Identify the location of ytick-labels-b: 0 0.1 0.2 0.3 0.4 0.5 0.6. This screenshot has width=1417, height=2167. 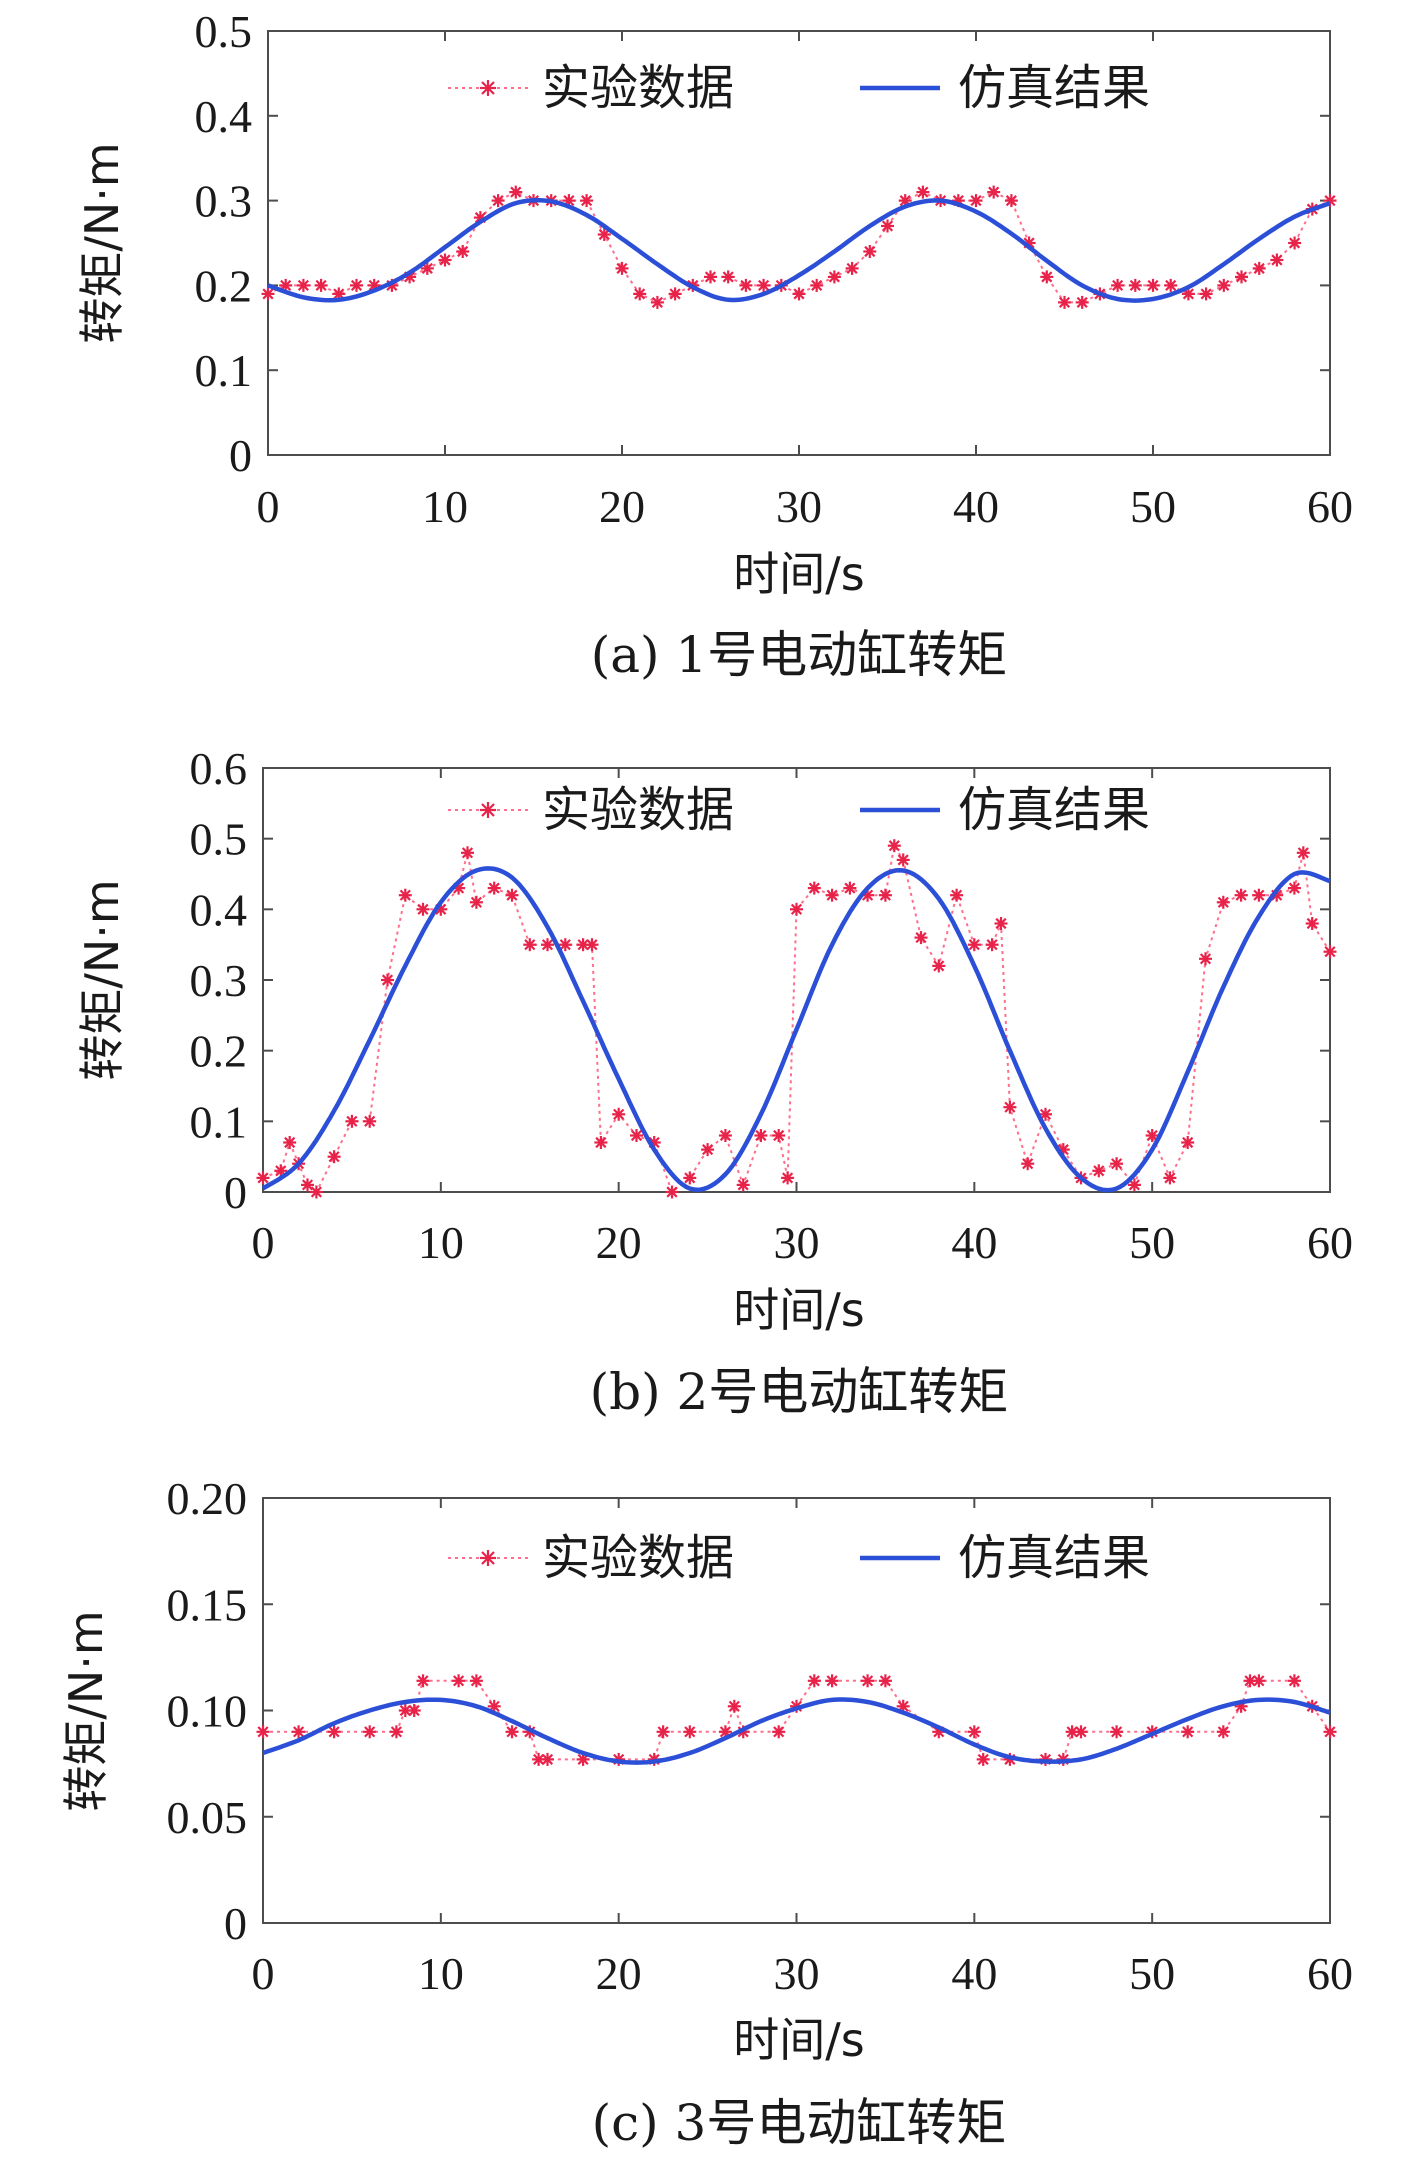
(219, 980).